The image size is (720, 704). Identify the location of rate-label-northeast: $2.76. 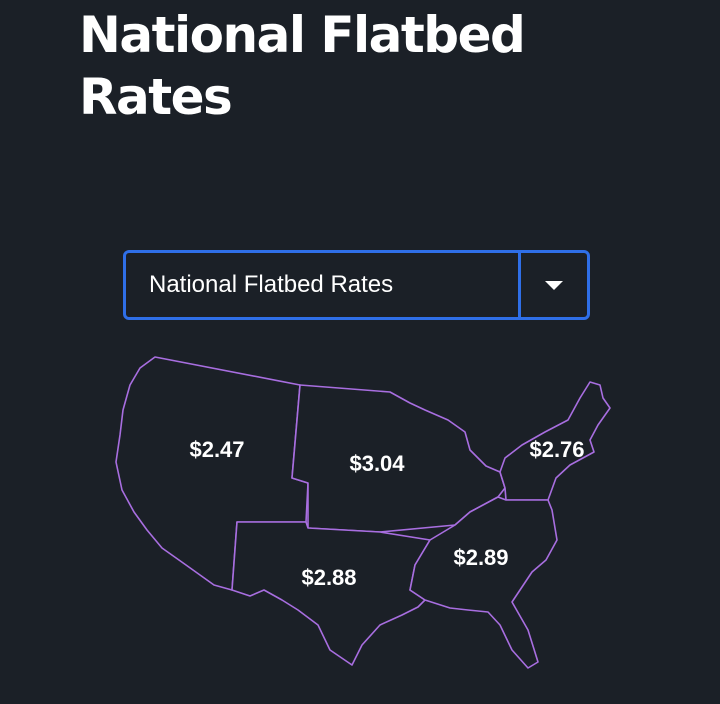
(556, 449).